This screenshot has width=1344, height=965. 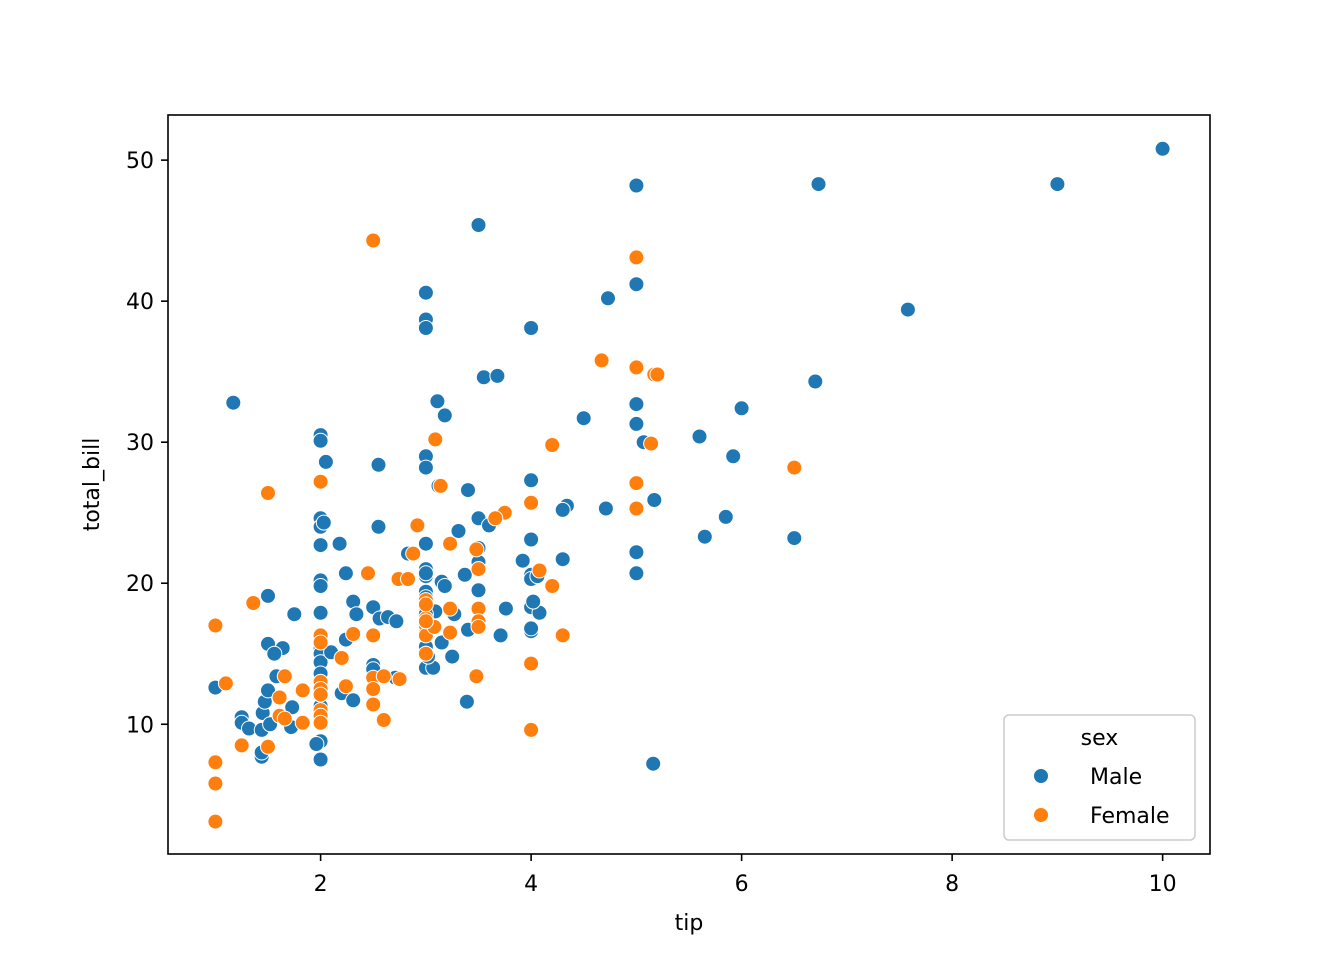 What do you see at coordinates (140, 725) in the screenshot?
I see `y-tick-label: 10` at bounding box center [140, 725].